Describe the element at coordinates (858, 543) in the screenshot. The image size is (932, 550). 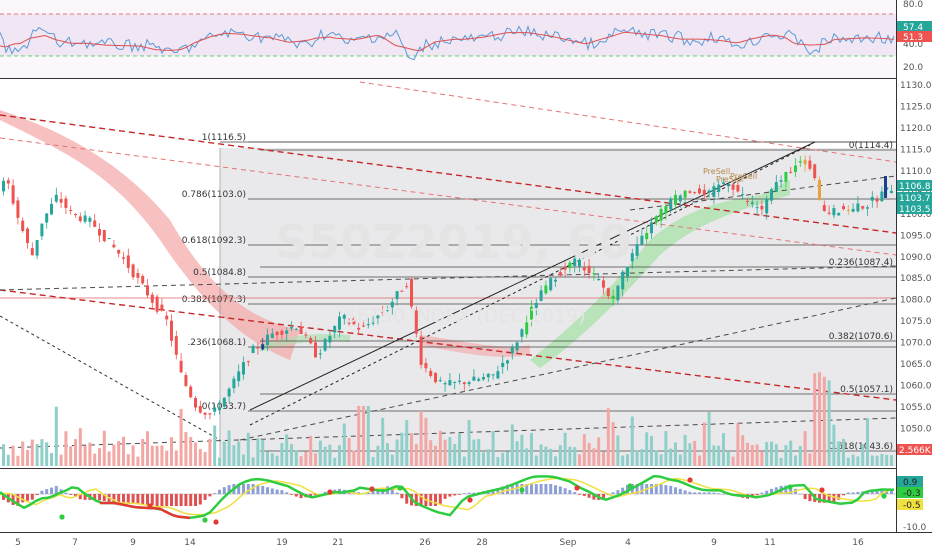
I see `time-tick-label: 16` at that location.